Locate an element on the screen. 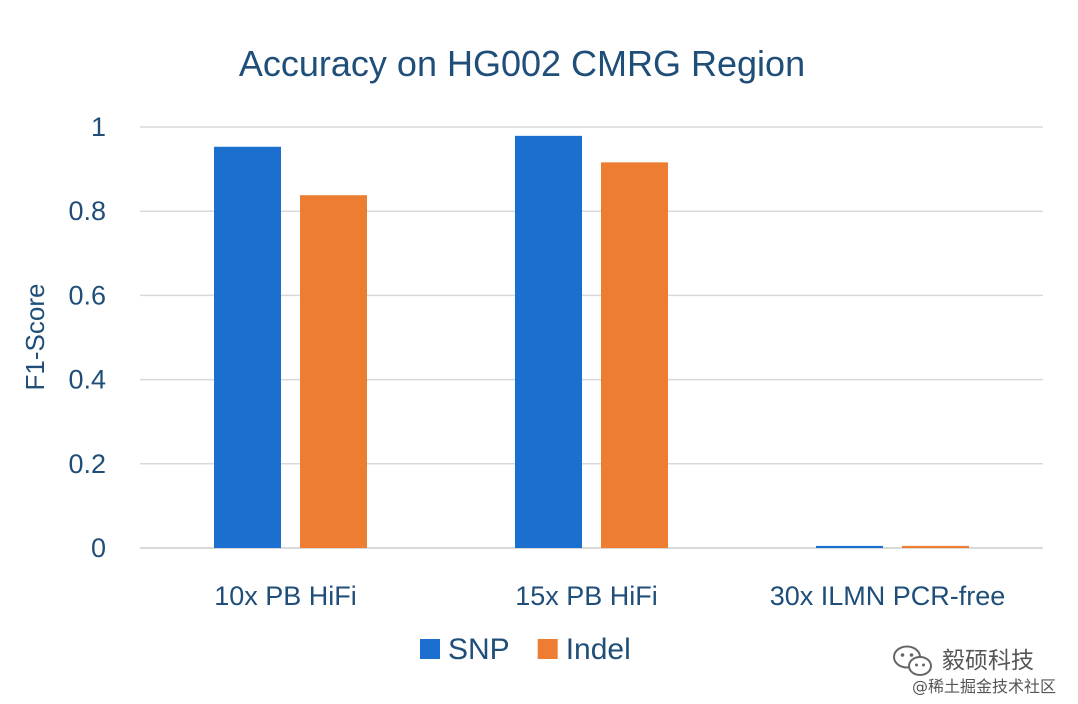  chart-title: Accuracy on HG002 CMRG Region is located at coordinates (522, 63).